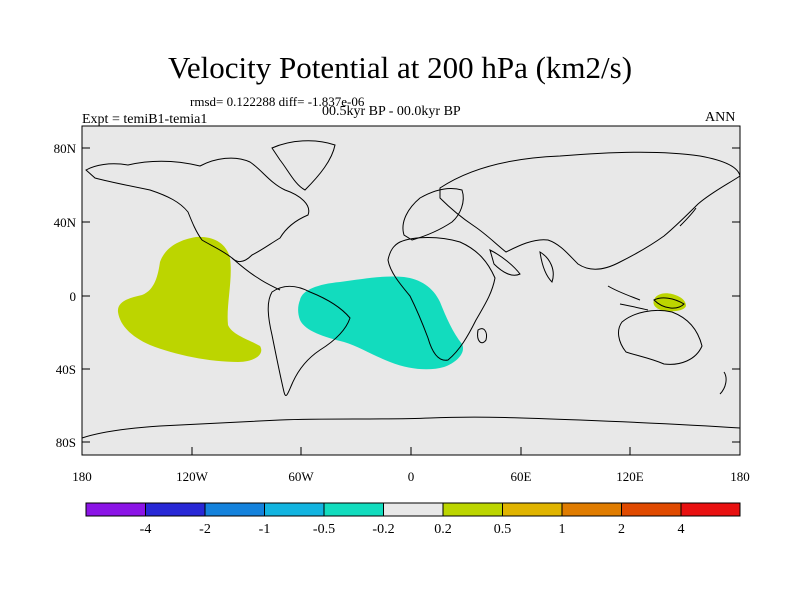 Image resolution: width=800 pixels, height=600 pixels. I want to click on y-tick-label: 80S, so click(66, 442).